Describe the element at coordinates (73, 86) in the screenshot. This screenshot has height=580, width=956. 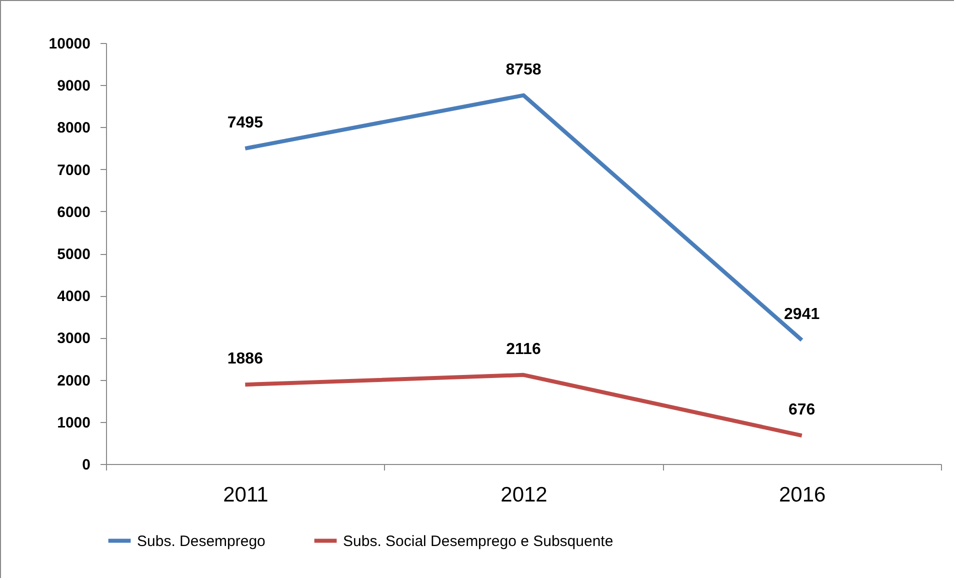
I see `y-tick-label: 9000` at that location.